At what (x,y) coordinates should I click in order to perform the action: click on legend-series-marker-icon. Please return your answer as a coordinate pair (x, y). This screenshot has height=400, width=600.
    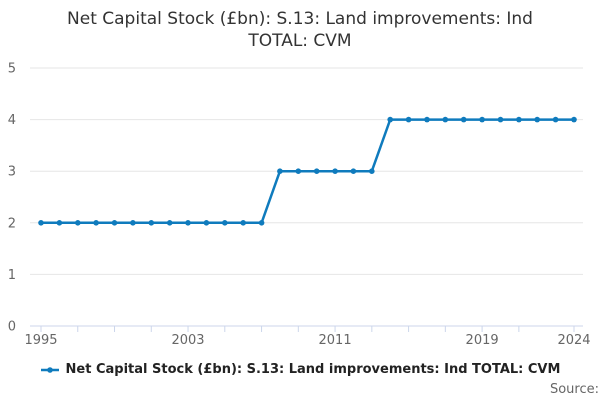
    Looking at the image, I should click on (49, 369).